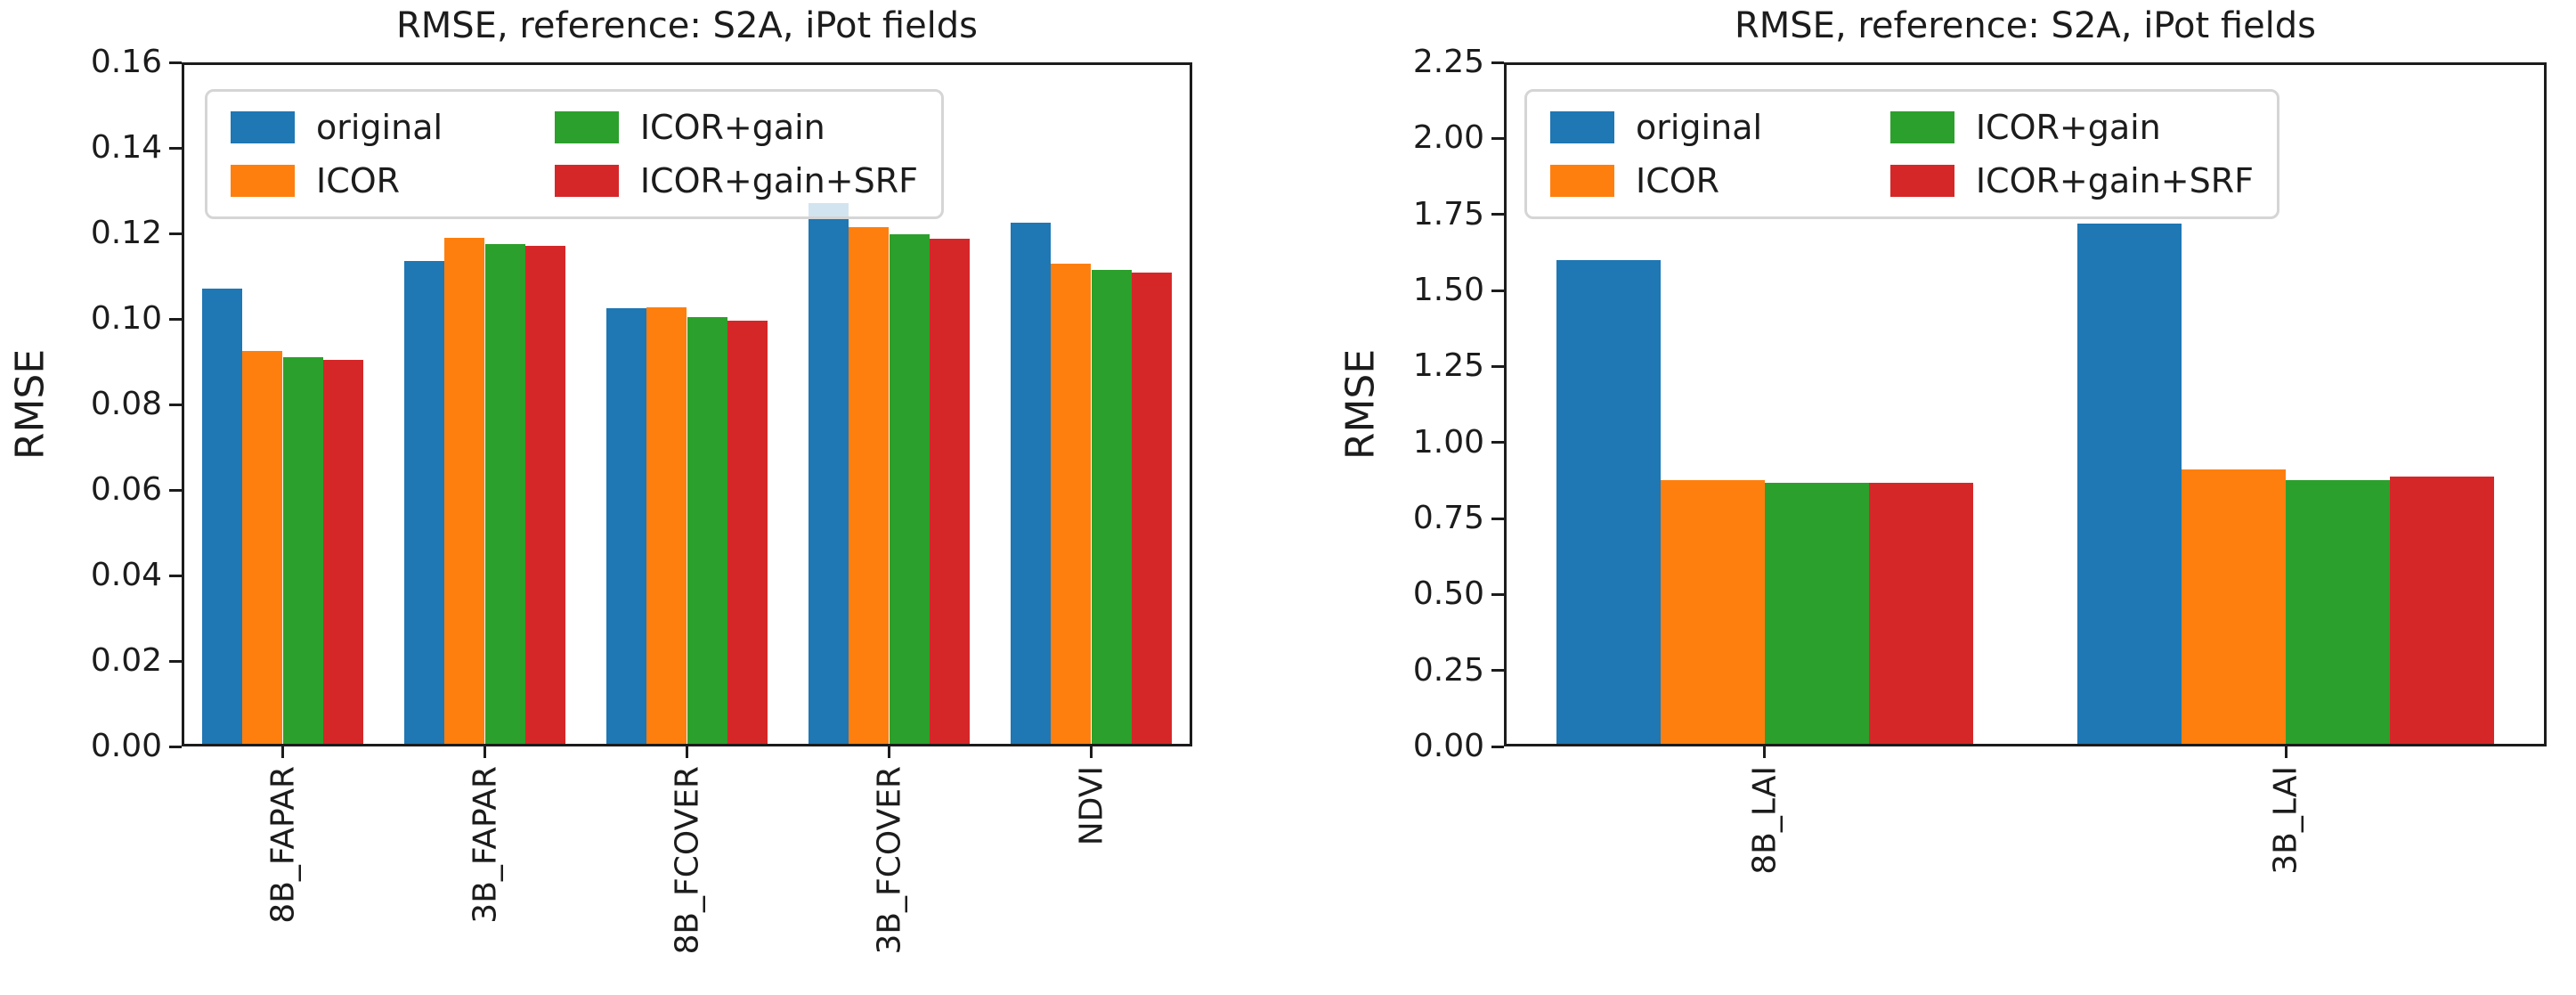 This screenshot has width=2576, height=995. What do you see at coordinates (586, 127) in the screenshot?
I see `legend-swatch-icor-gain` at bounding box center [586, 127].